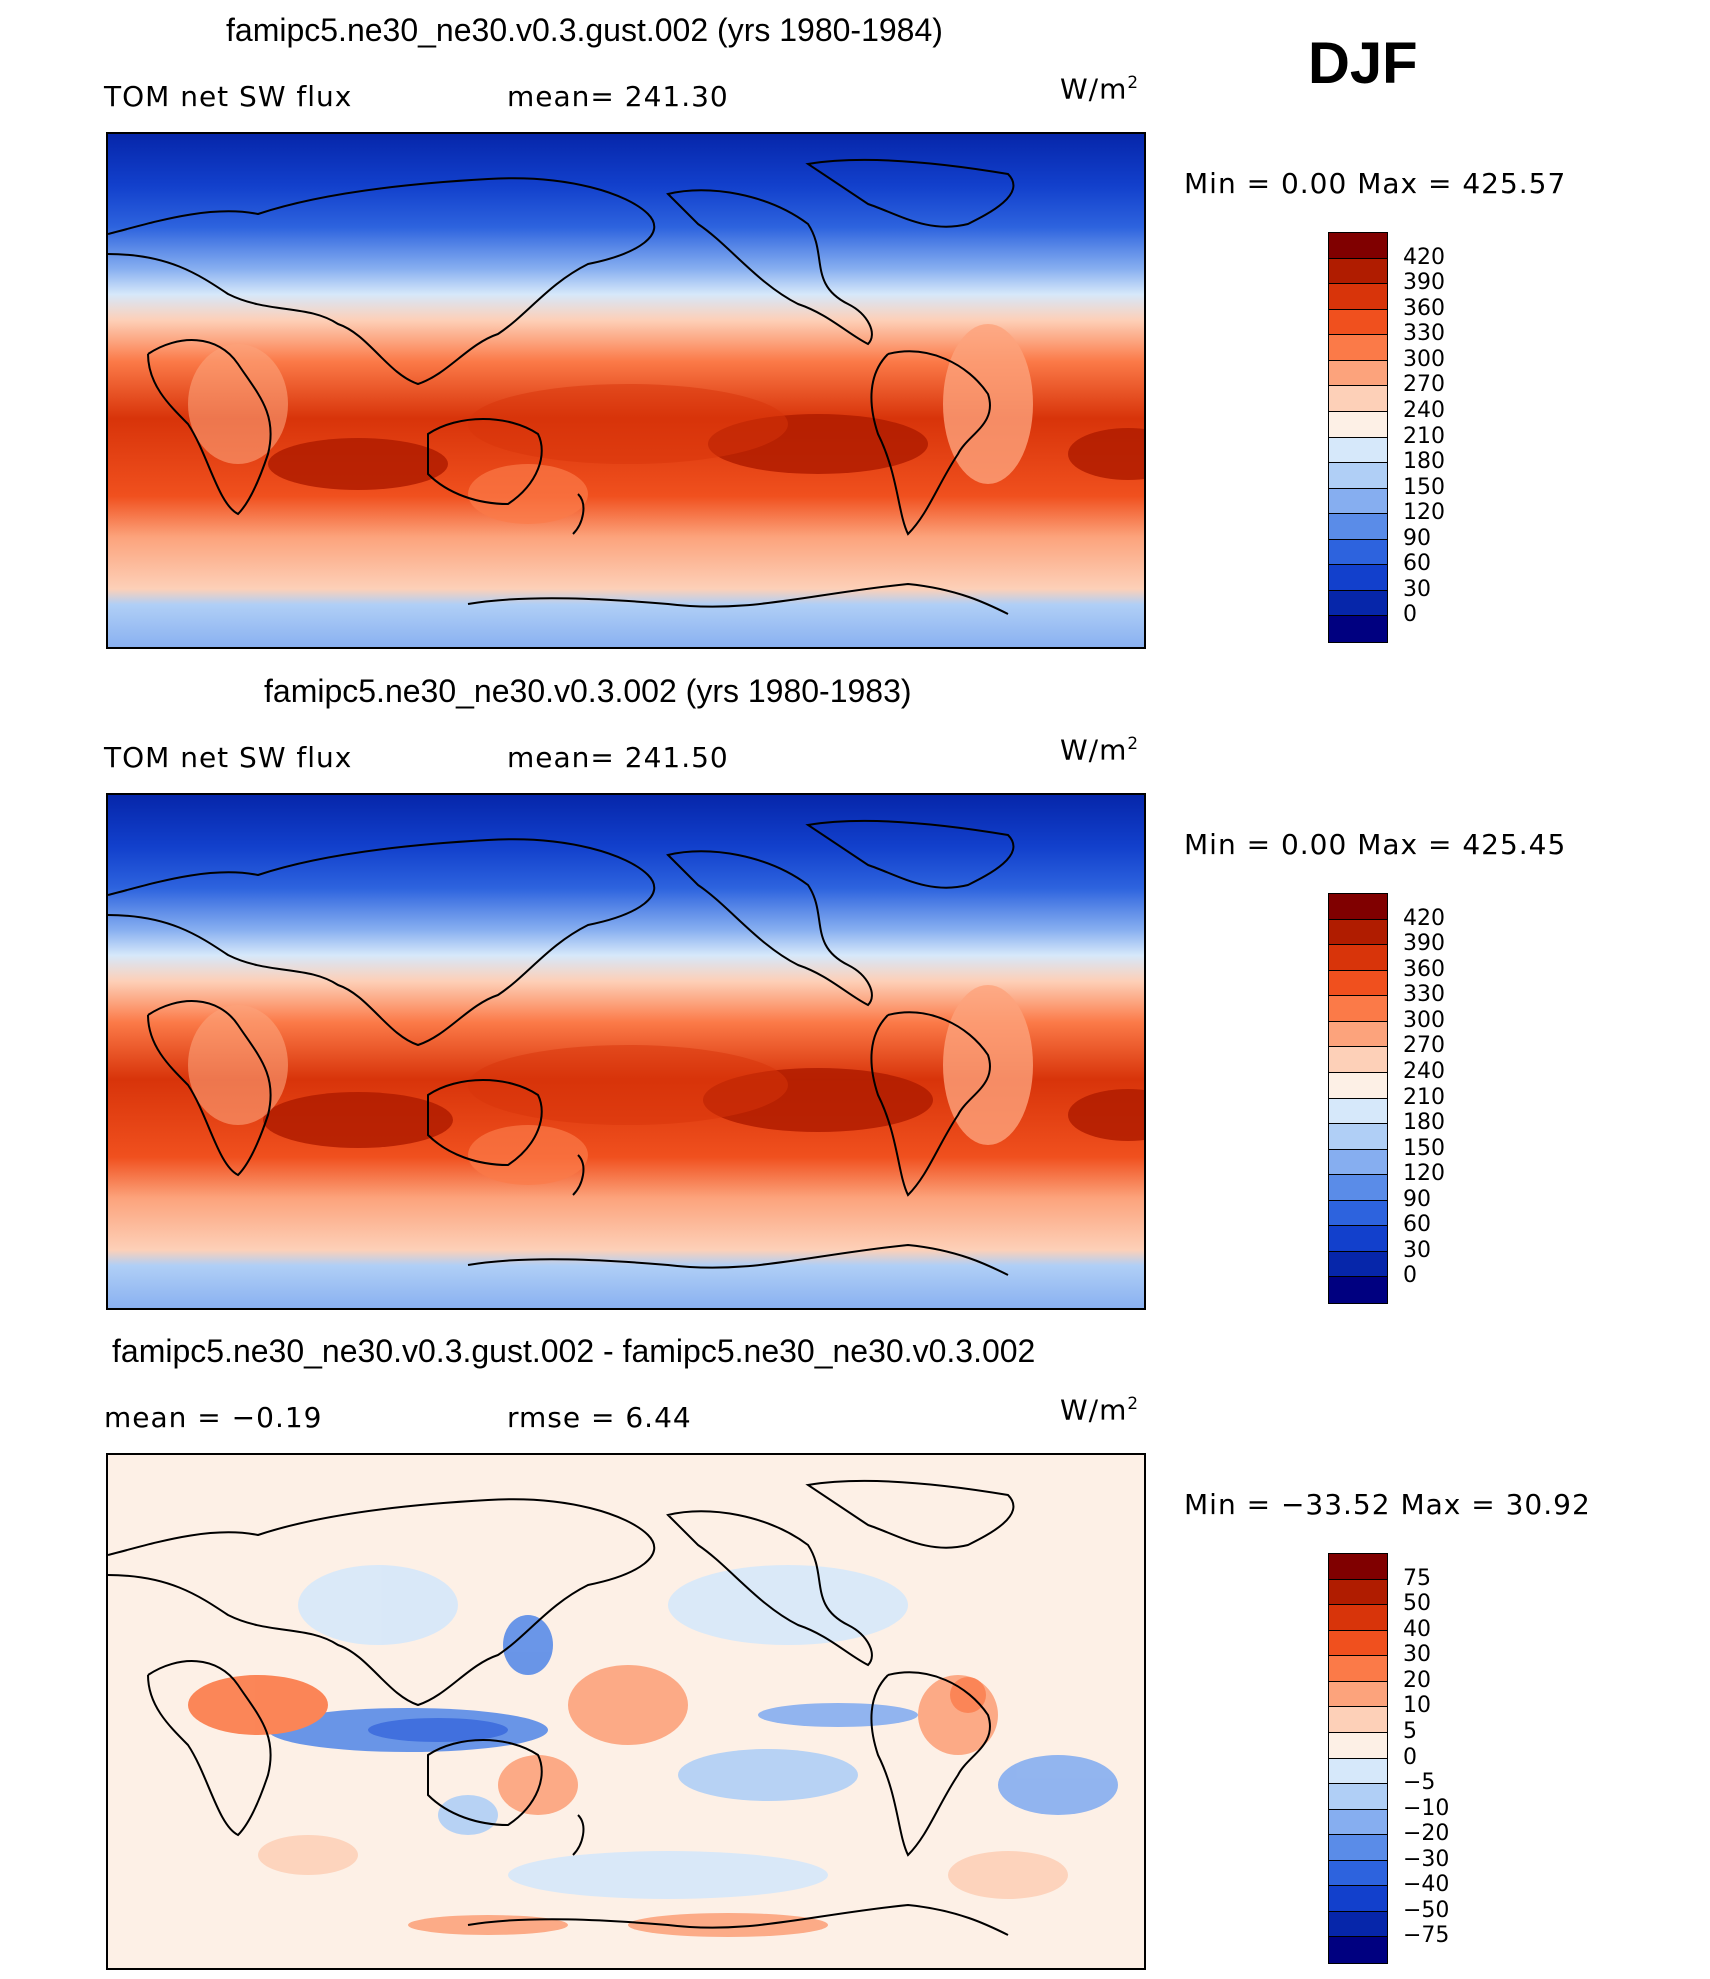  I want to click on colorbar-tick-label: −10, so click(1426, 1808).